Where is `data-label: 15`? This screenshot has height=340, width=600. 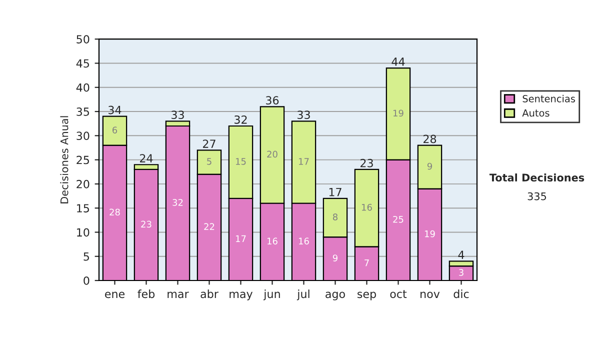
data-label: 15 is located at coordinates (241, 161).